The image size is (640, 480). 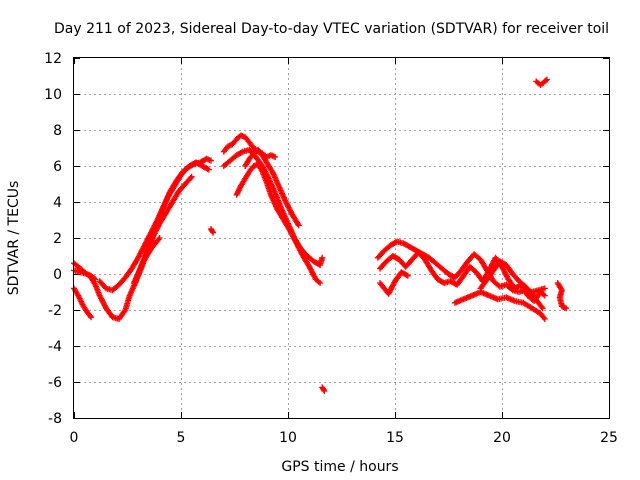 I want to click on y-tick-label: 6, so click(x=57, y=167).